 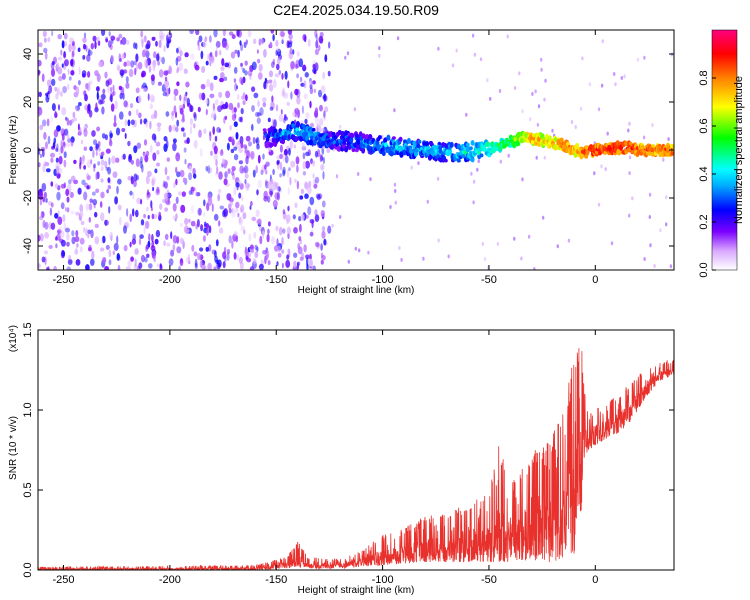 What do you see at coordinates (724, 150) in the screenshot?
I see `colorbar-gradient` at bounding box center [724, 150].